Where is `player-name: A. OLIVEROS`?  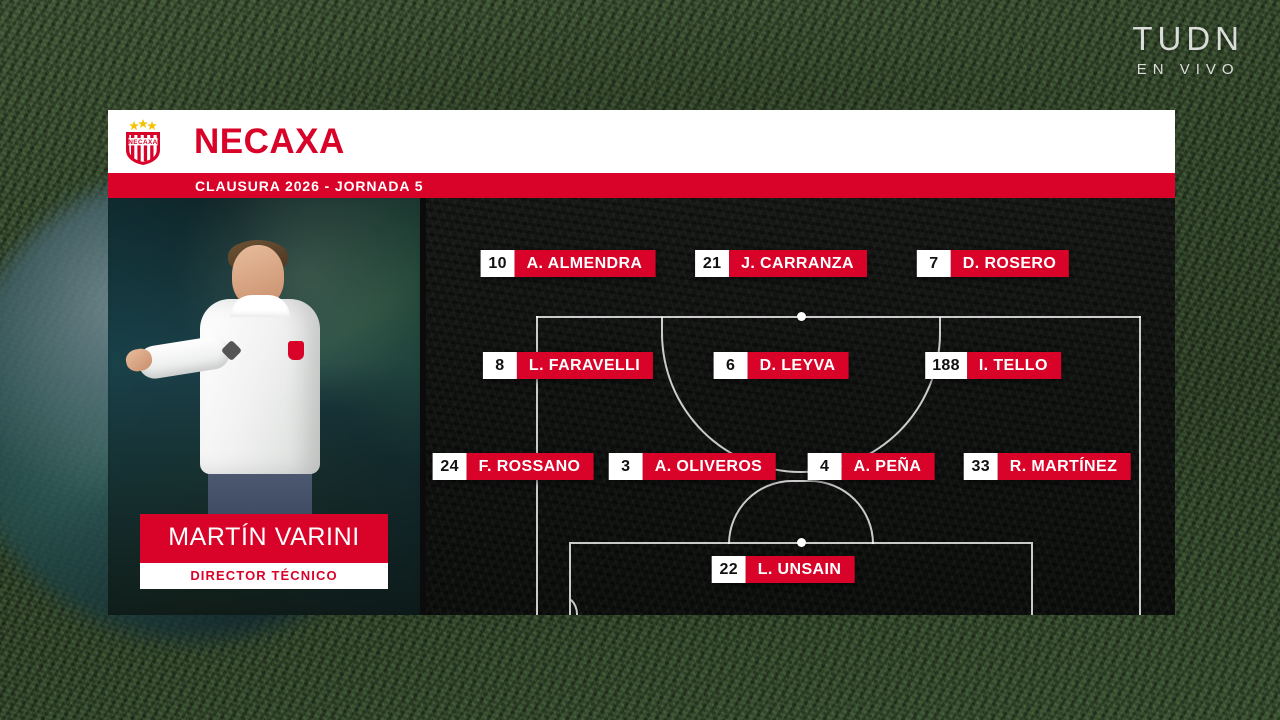 player-name: A. OLIVEROS is located at coordinates (709, 466).